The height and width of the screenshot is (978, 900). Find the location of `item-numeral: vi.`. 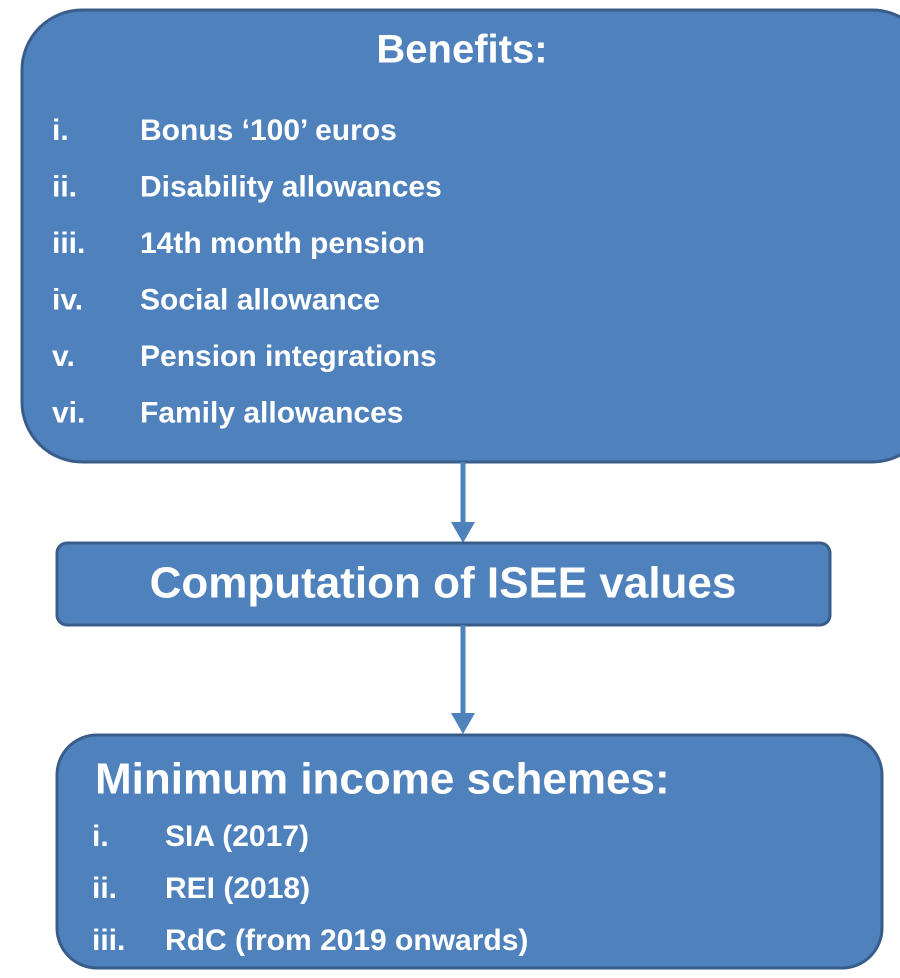

item-numeral: vi. is located at coordinates (68, 412).